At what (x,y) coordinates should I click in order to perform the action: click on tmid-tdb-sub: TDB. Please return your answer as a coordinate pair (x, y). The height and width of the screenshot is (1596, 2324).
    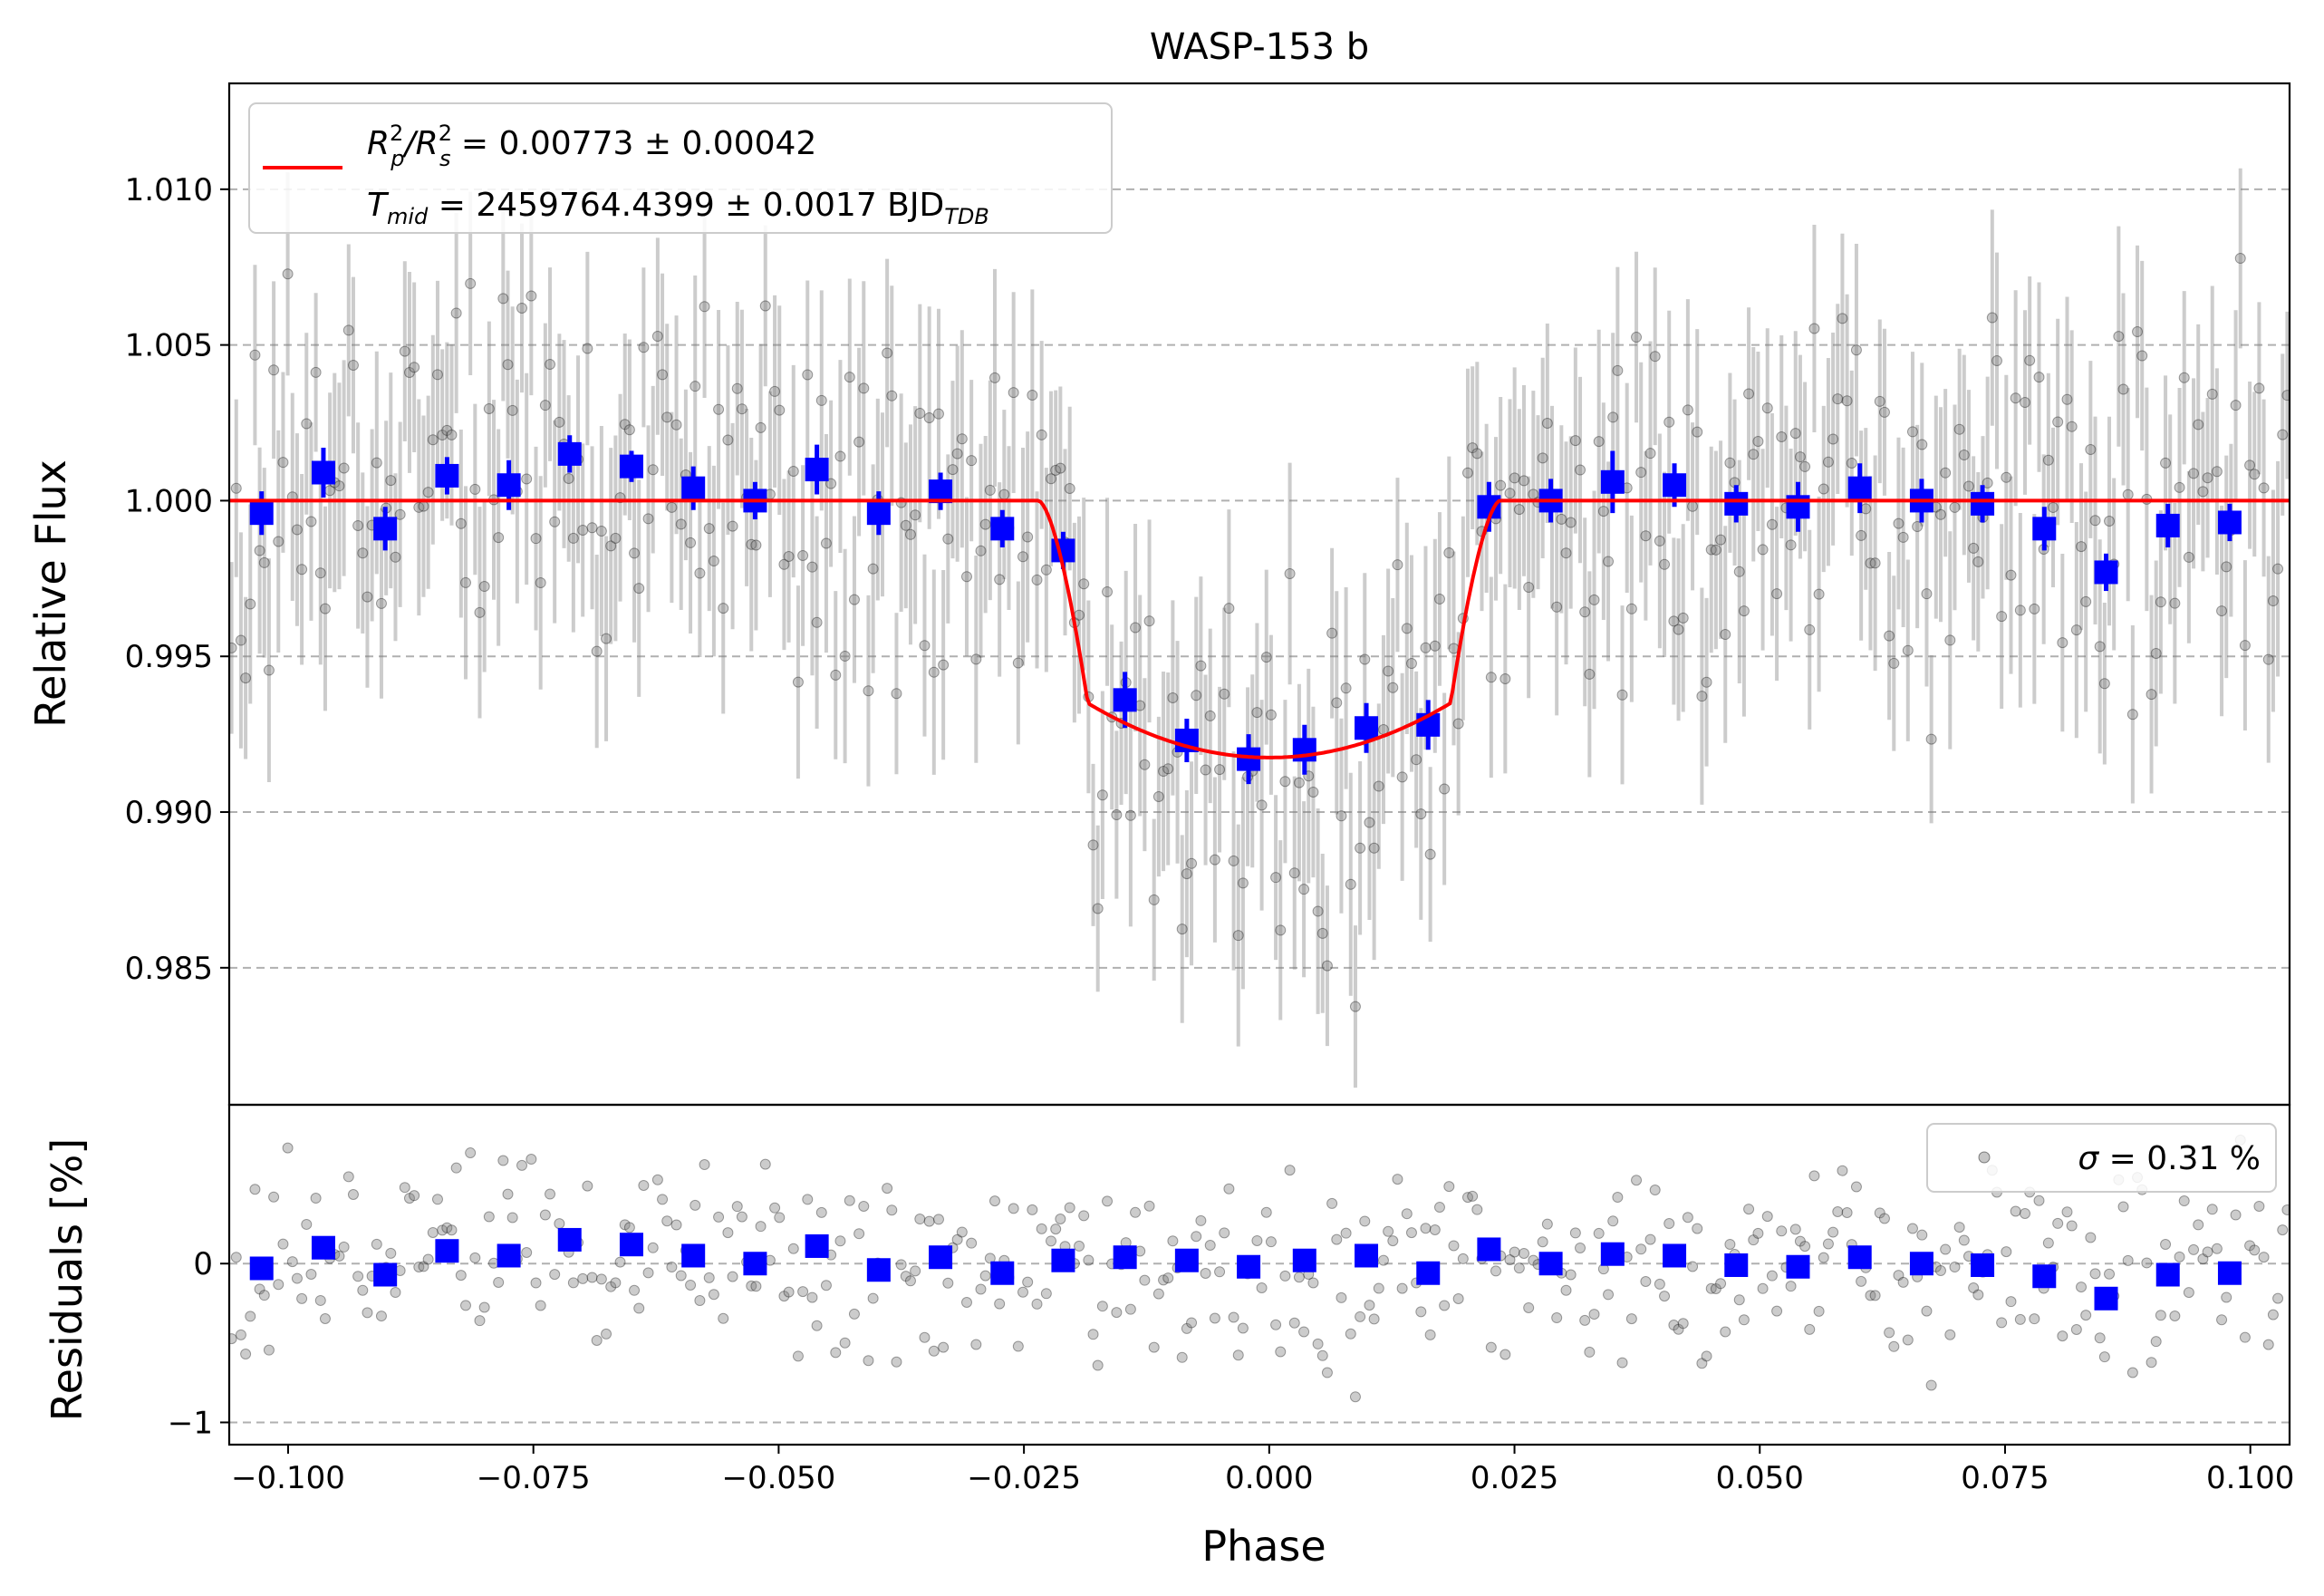
    Looking at the image, I should click on (966, 216).